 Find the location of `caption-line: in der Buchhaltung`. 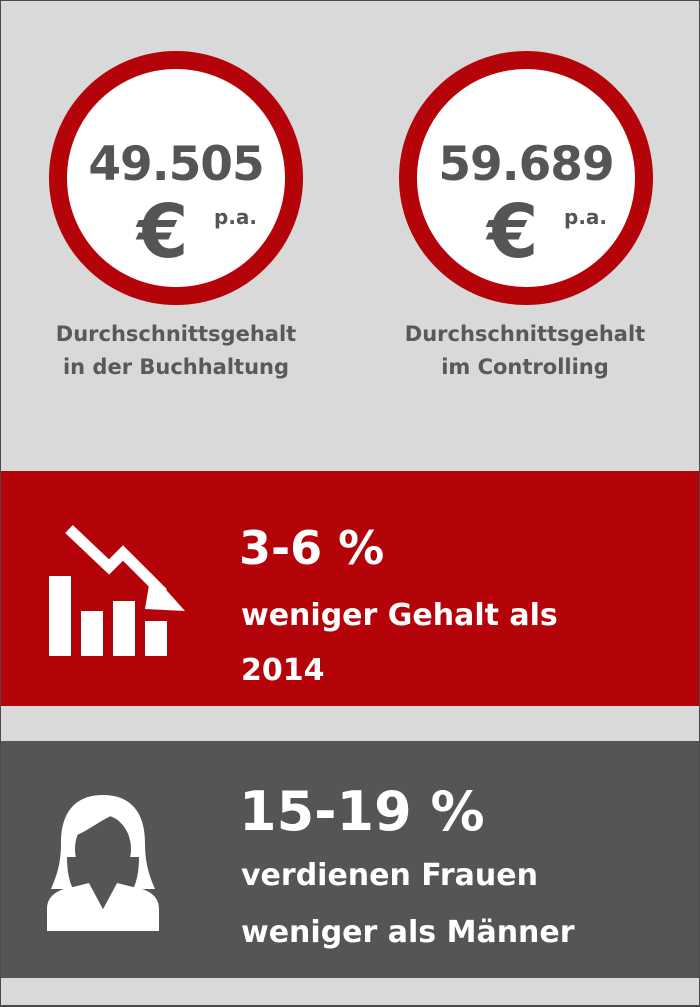

caption-line: in der Buchhaltung is located at coordinates (176, 366).